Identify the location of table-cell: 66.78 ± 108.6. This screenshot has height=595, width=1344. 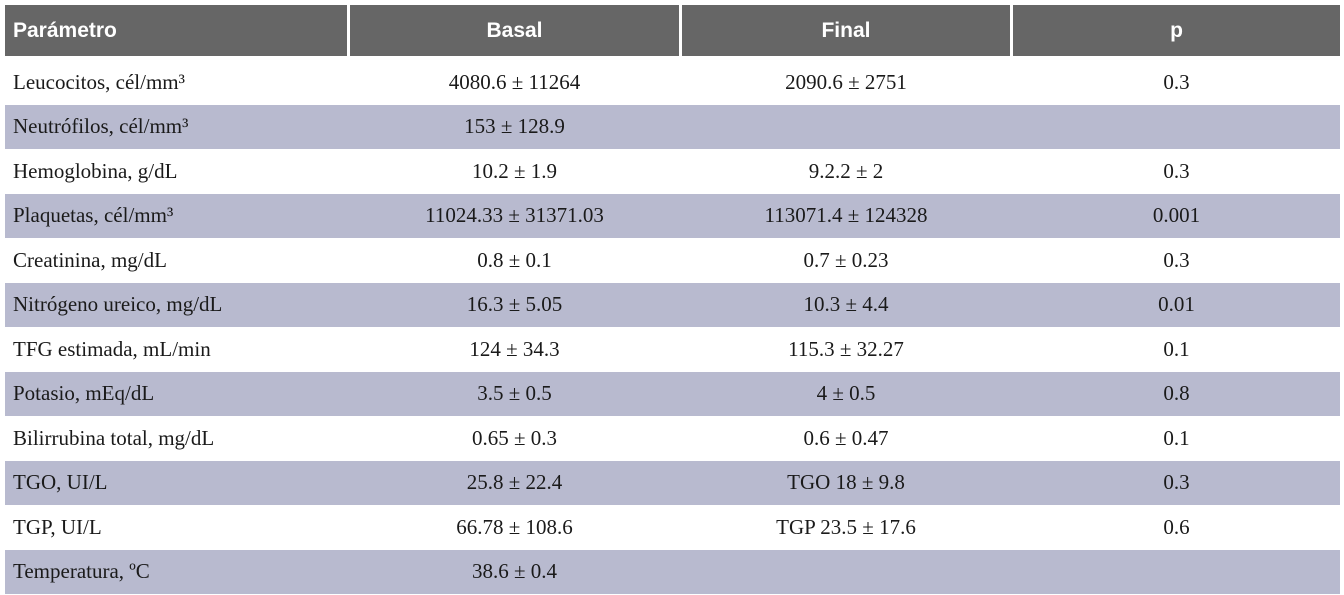
(514, 526).